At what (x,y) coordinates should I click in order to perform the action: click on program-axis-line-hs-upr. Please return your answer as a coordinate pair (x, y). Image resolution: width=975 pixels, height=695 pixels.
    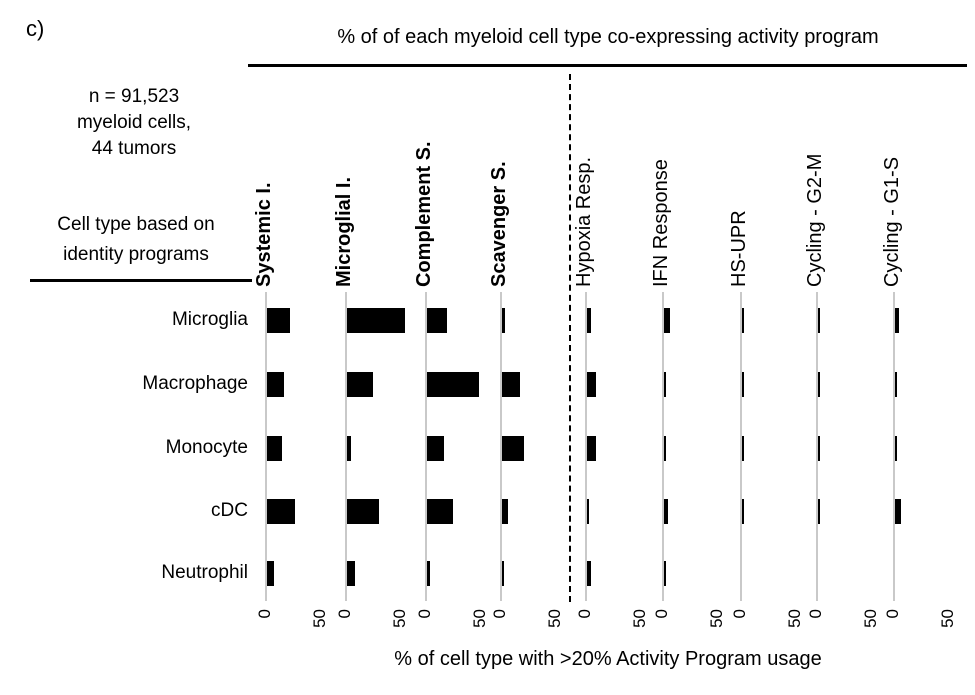
    Looking at the image, I should click on (741, 446).